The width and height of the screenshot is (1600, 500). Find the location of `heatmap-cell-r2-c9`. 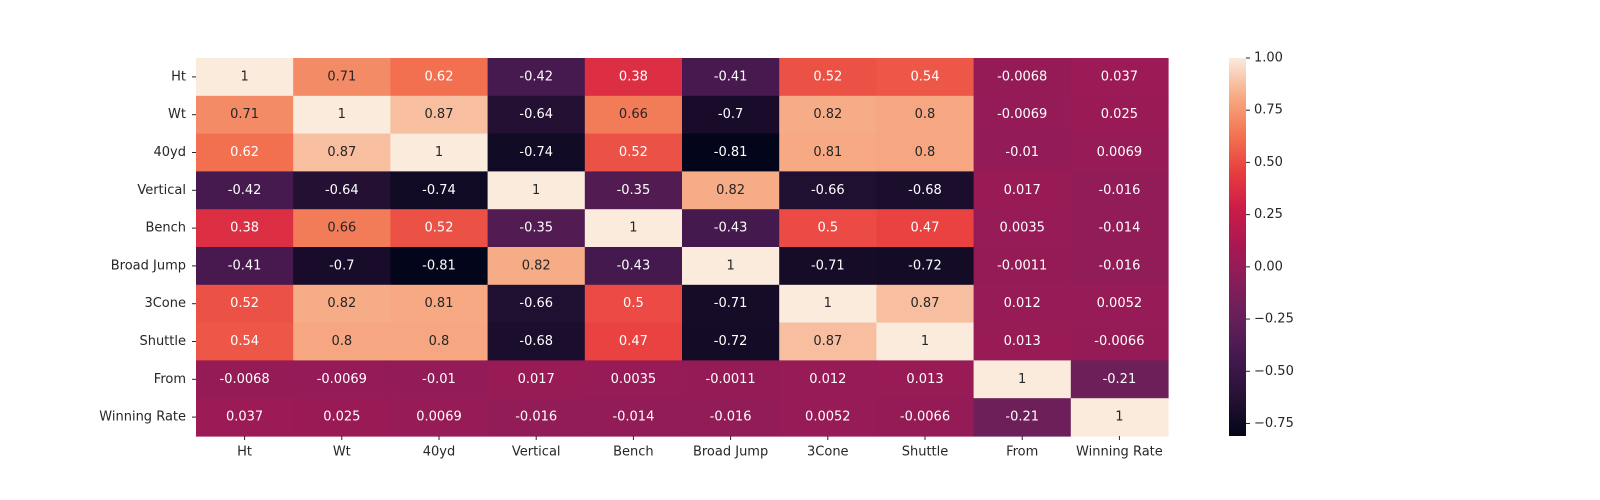

heatmap-cell-r2-c9 is located at coordinates (1119, 152).